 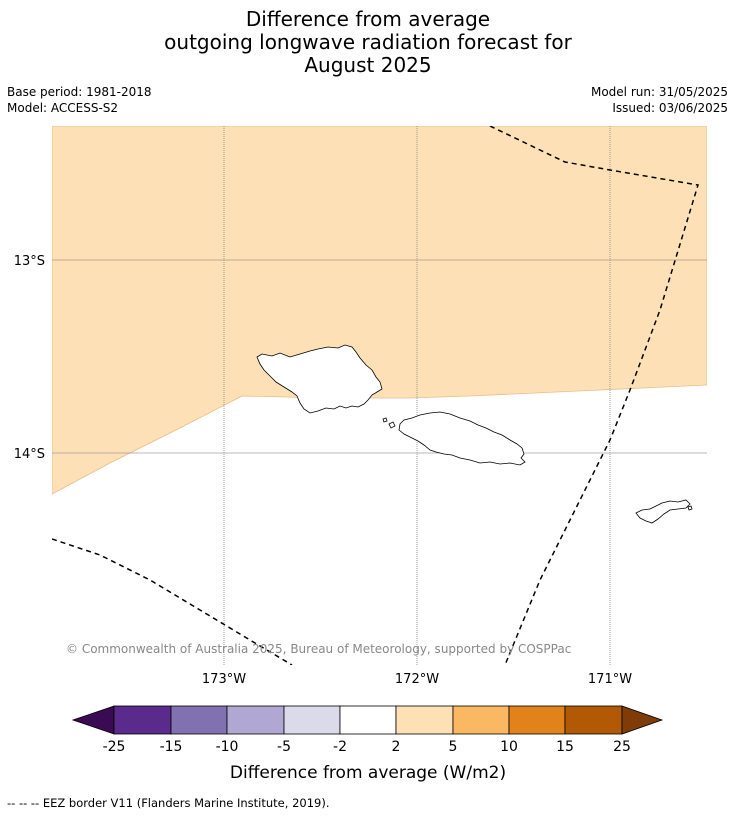 What do you see at coordinates (340, 747) in the screenshot?
I see `colorbar-tick-label: -2` at bounding box center [340, 747].